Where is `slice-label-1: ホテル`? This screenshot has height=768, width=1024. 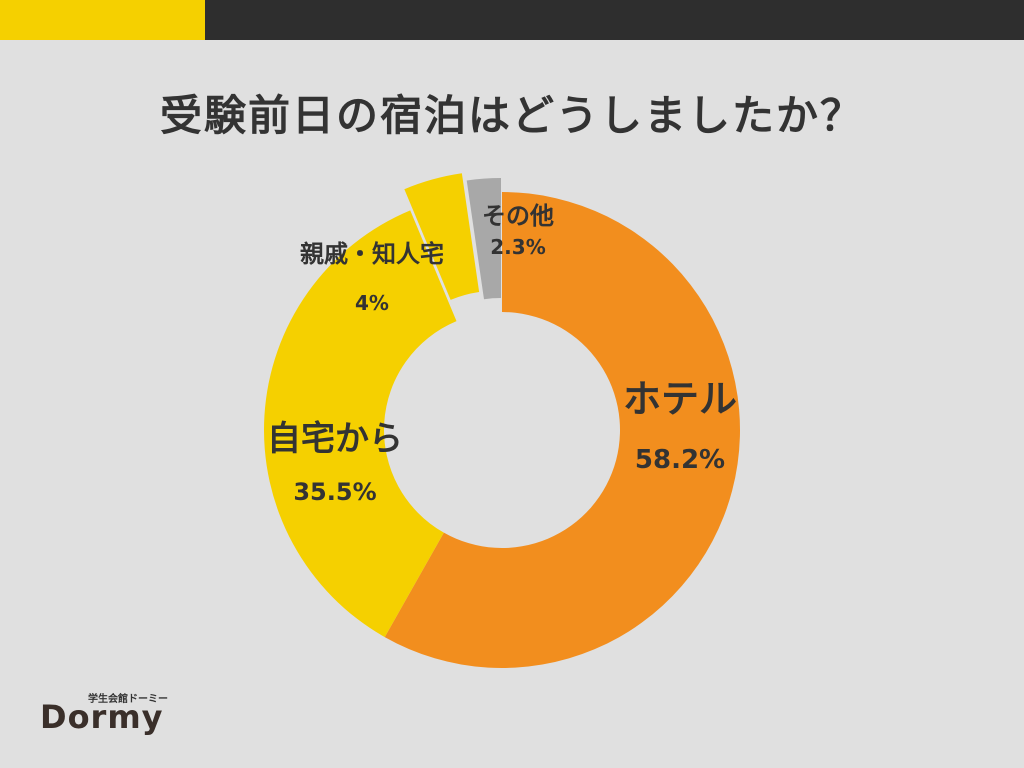
slice-label-1: ホテル is located at coordinates (680, 399).